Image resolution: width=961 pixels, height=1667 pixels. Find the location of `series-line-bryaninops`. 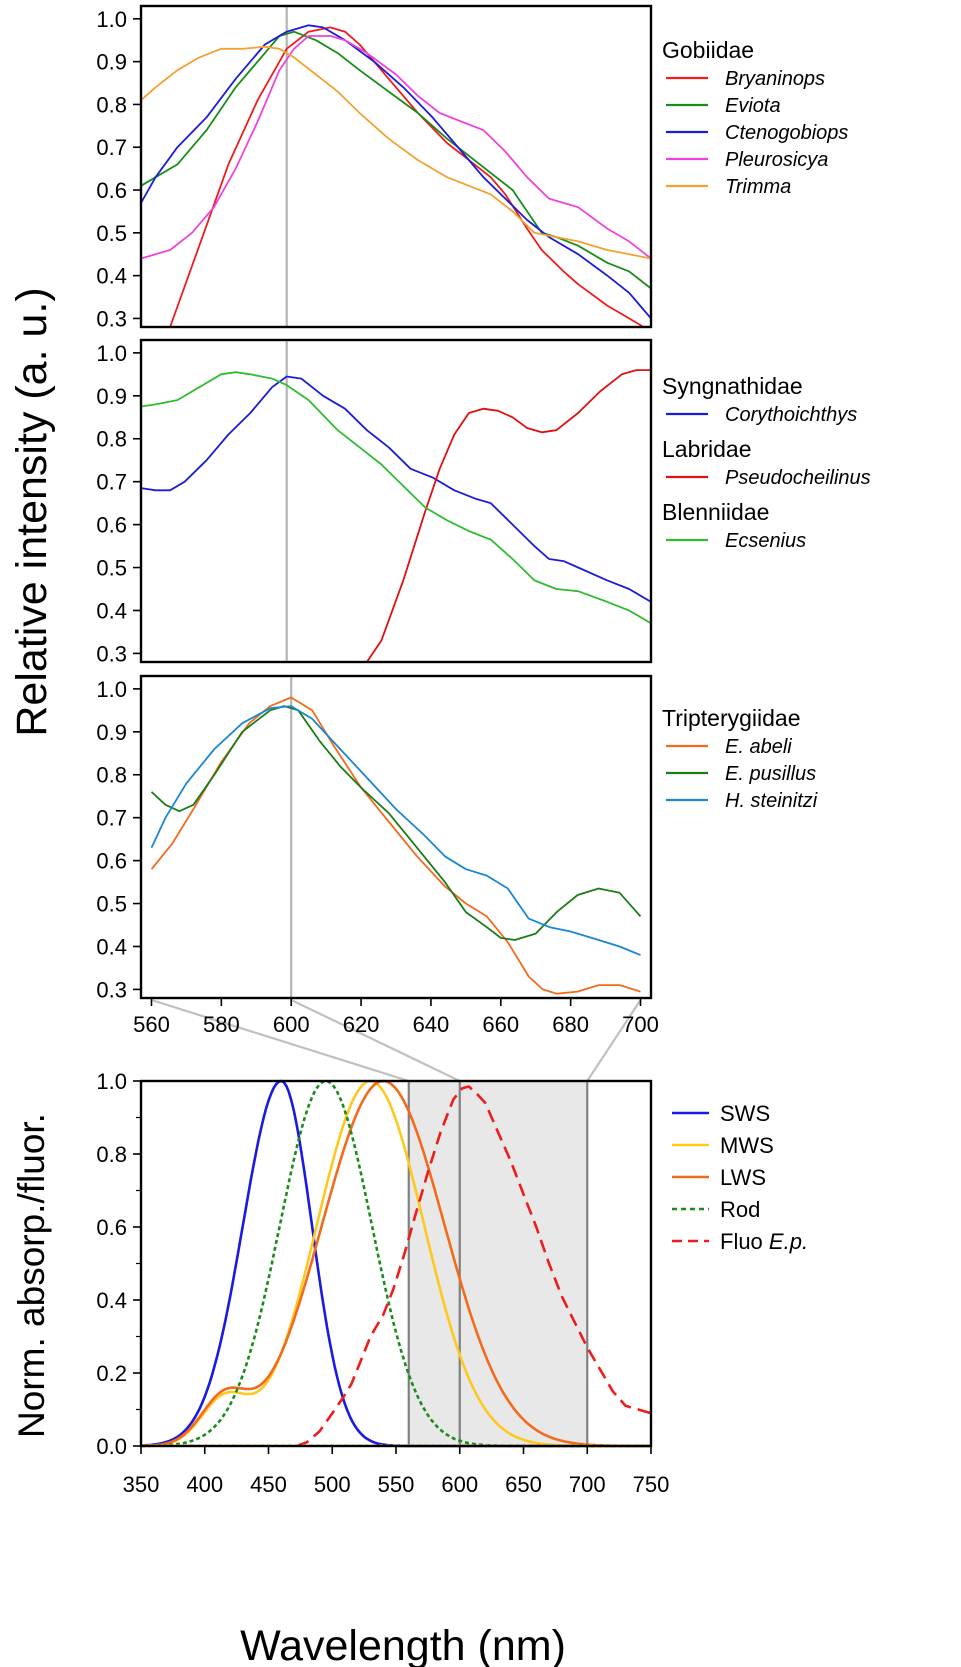

series-line-bryaninops is located at coordinates (407, 177).